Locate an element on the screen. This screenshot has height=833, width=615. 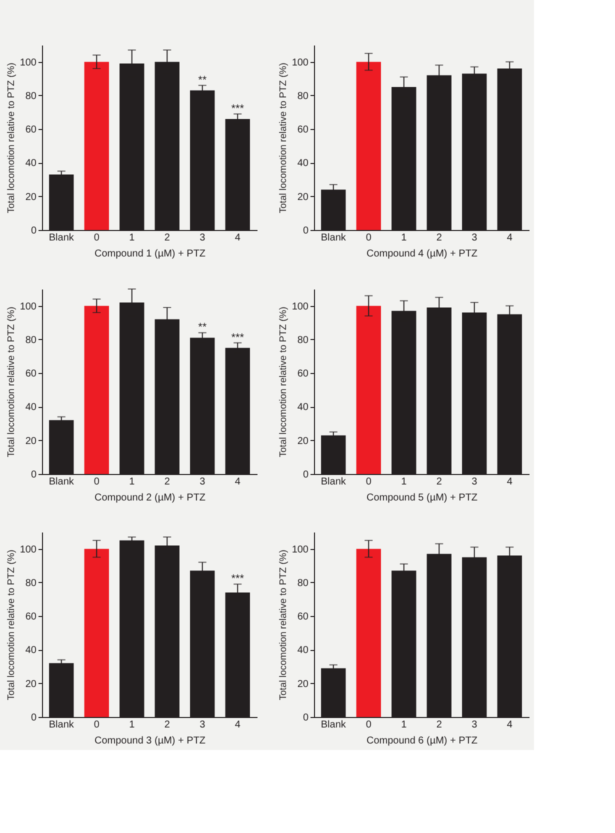
x-axis-title: Compound 5 (µM) + PTZ is located at coordinates (422, 498).